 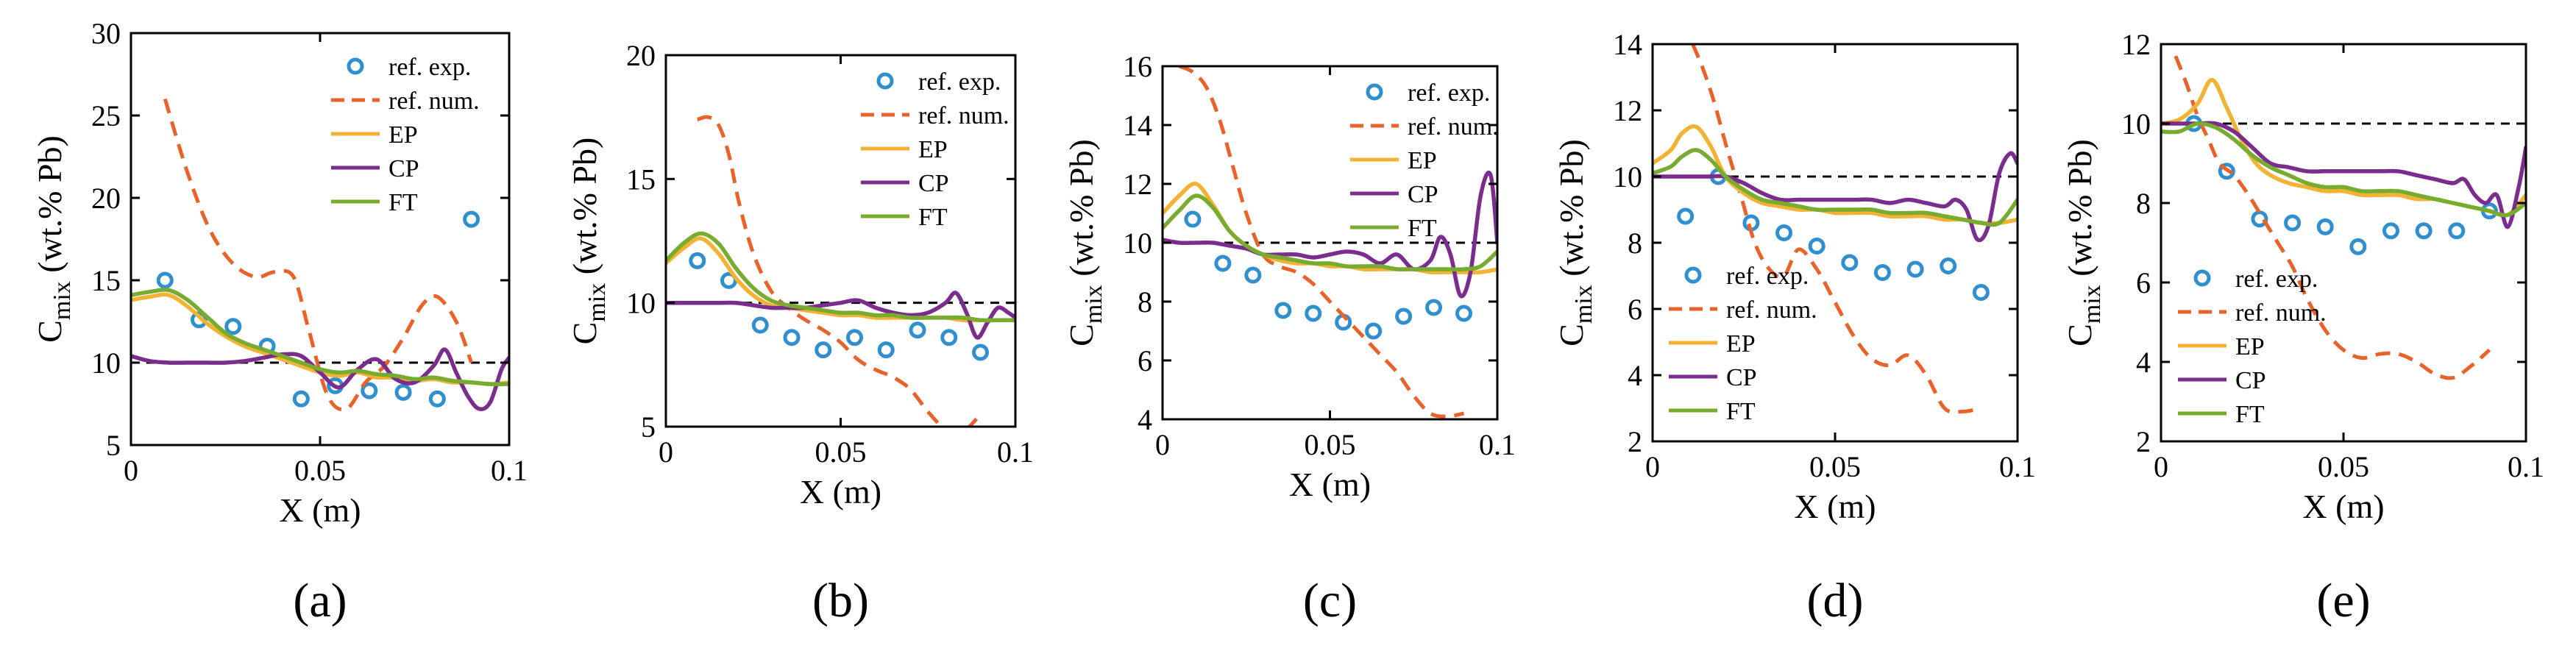 What do you see at coordinates (113, 445) in the screenshot?
I see `y-tick-label-a-0: 5` at bounding box center [113, 445].